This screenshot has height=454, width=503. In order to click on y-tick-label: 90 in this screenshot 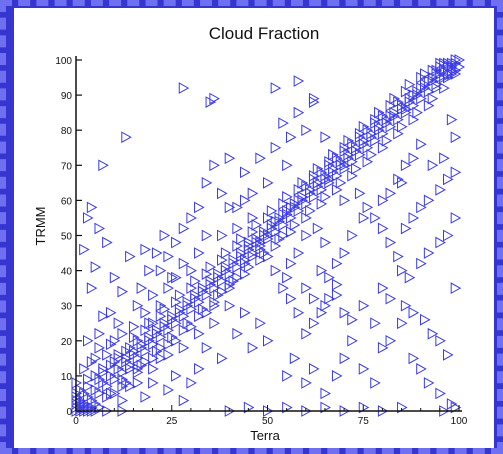, I will do `click(67, 96)`.